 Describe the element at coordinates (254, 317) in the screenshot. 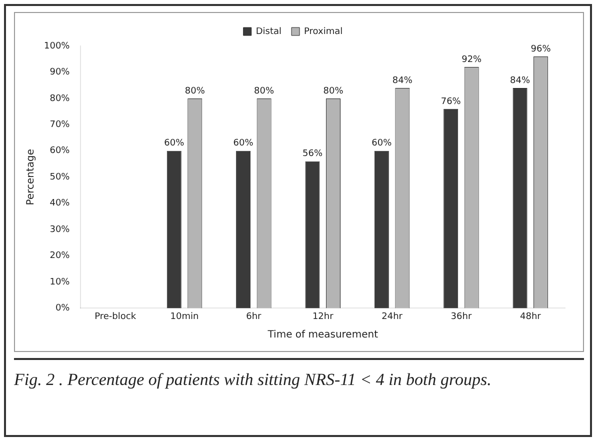

I see `x-tick-label: 6hr` at that location.